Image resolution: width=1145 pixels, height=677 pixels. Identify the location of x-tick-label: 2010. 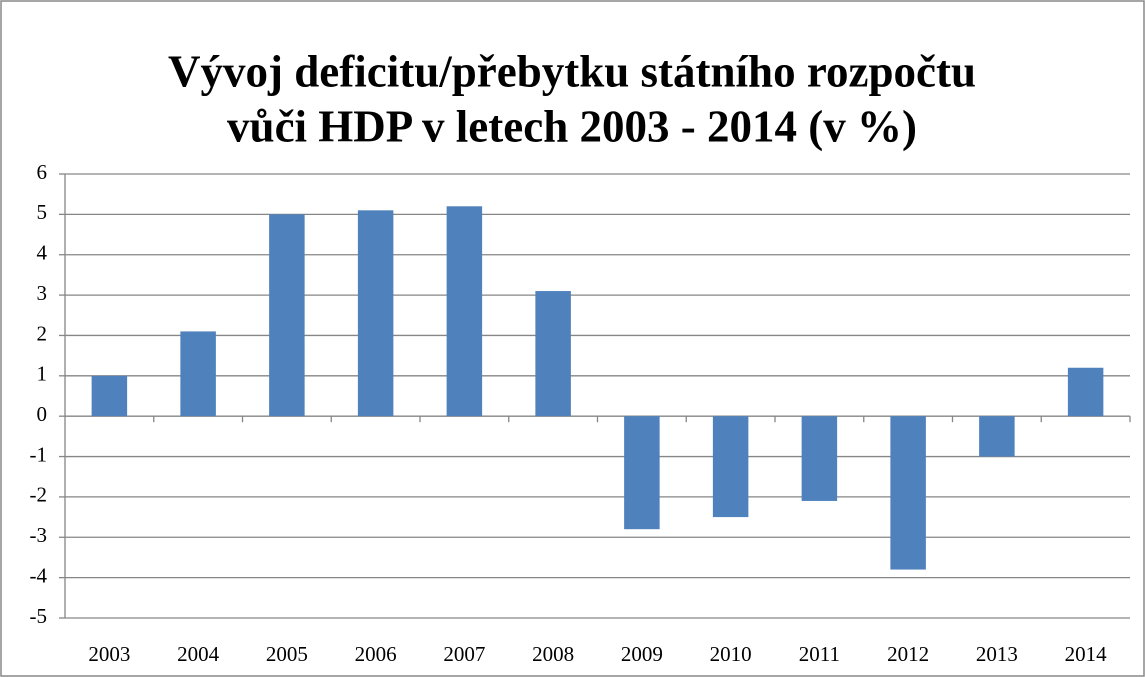
(731, 654).